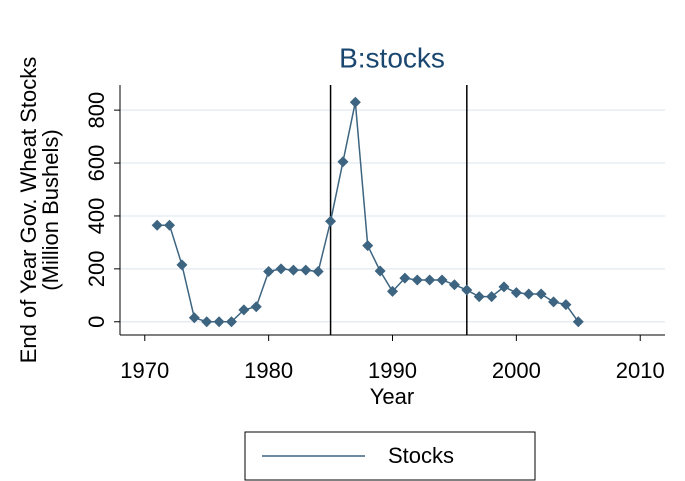 This screenshot has height=481, width=685. What do you see at coordinates (392, 370) in the screenshot?
I see `x-tick-label: 1990` at bounding box center [392, 370].